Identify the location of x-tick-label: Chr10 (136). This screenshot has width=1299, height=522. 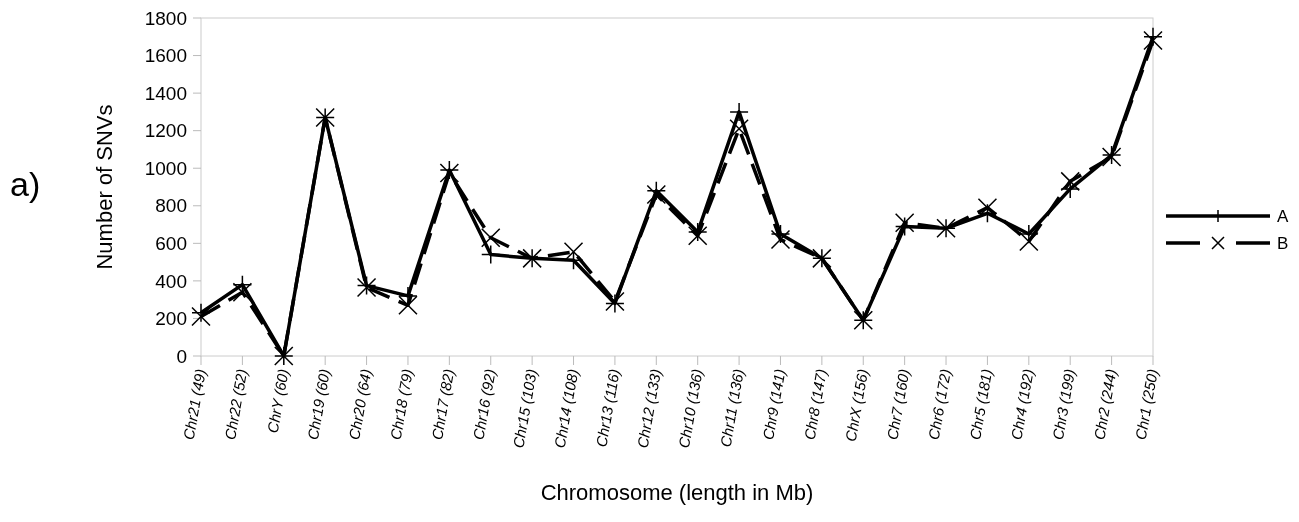
(690, 408).